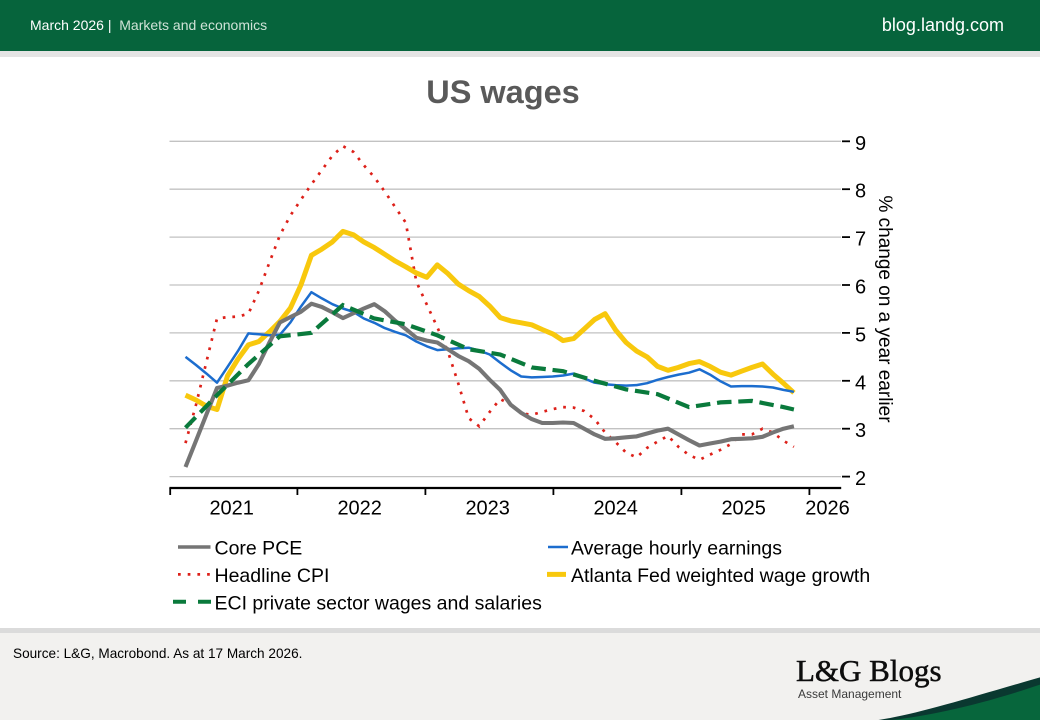  Describe the element at coordinates (615, 509) in the screenshot. I see `svg-text: 2024` at that location.